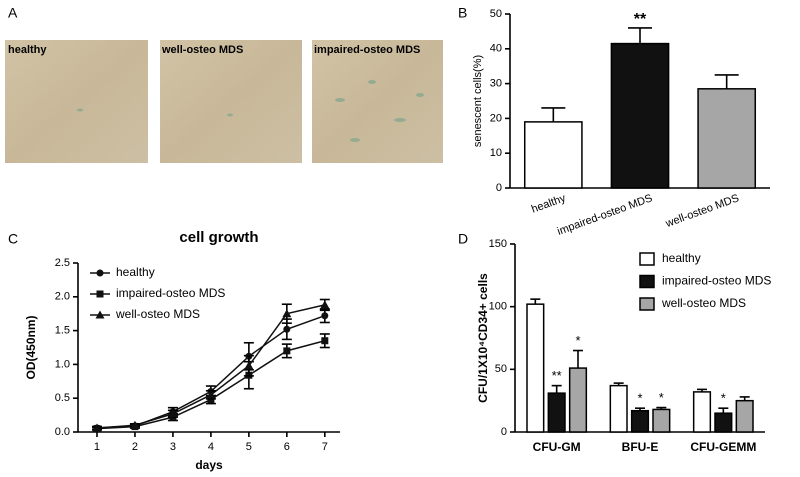 This screenshot has width=800, height=477. What do you see at coordinates (13, 239) in the screenshot?
I see `panel-label: C` at bounding box center [13, 239].